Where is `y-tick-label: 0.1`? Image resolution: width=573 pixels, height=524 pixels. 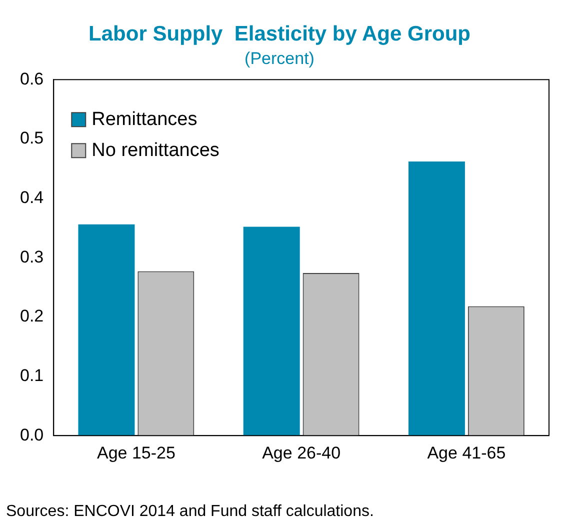
y-tick-label: 0.1 is located at coordinates (32, 375).